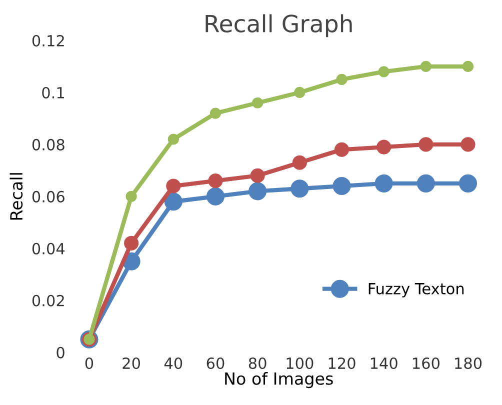 Image resolution: width=502 pixels, height=405 pixels. I want to click on x-tick-label: 20, so click(131, 363).